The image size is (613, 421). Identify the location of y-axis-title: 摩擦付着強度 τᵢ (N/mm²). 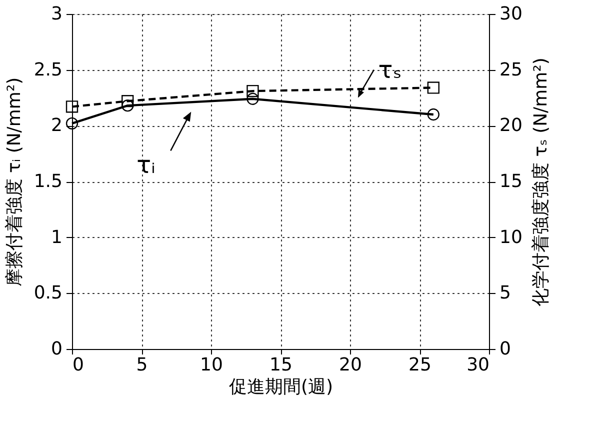
(14, 182).